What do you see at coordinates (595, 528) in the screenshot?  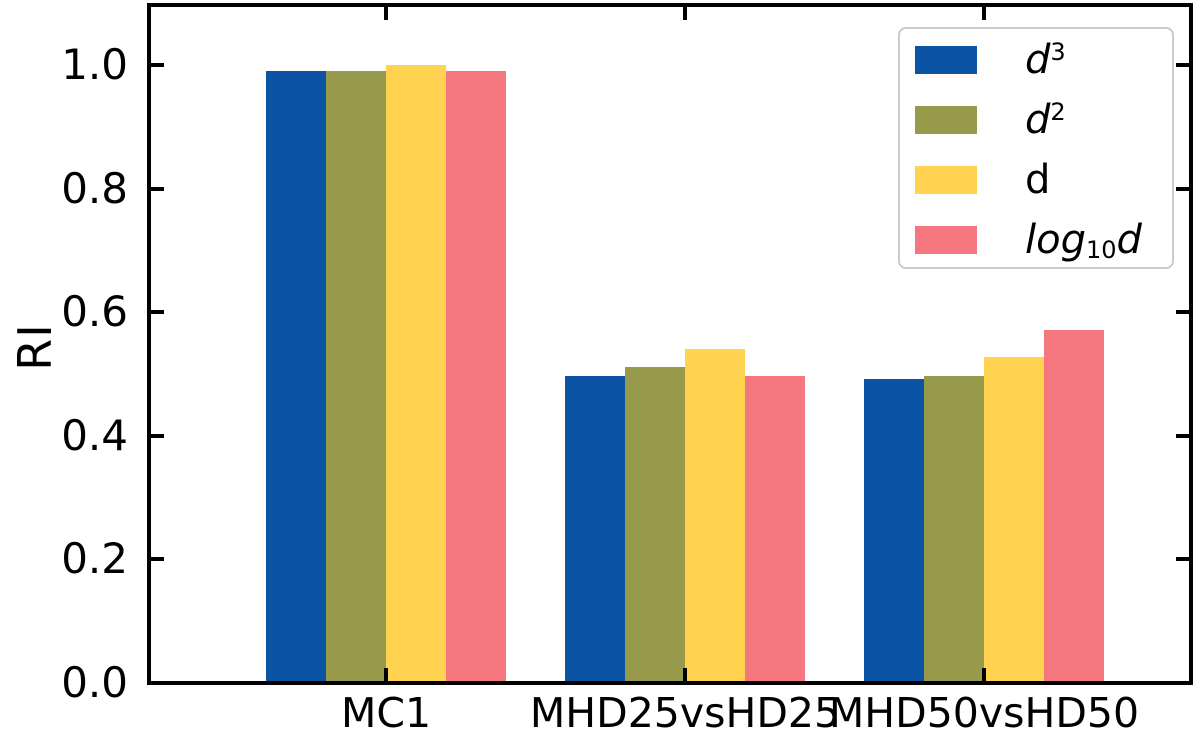 I see `bar-MHD25vsHD25-d^3` at bounding box center [595, 528].